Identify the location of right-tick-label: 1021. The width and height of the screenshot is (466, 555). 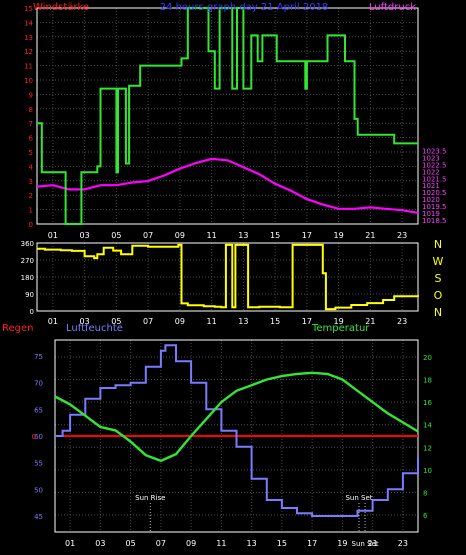
(431, 186).